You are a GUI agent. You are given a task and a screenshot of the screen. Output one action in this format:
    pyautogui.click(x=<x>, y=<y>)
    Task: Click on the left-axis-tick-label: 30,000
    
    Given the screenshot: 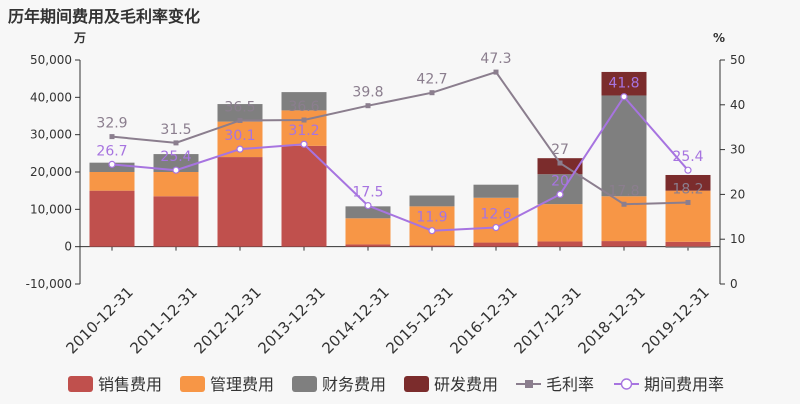 What is the action you would take?
    pyautogui.click(x=51, y=135)
    